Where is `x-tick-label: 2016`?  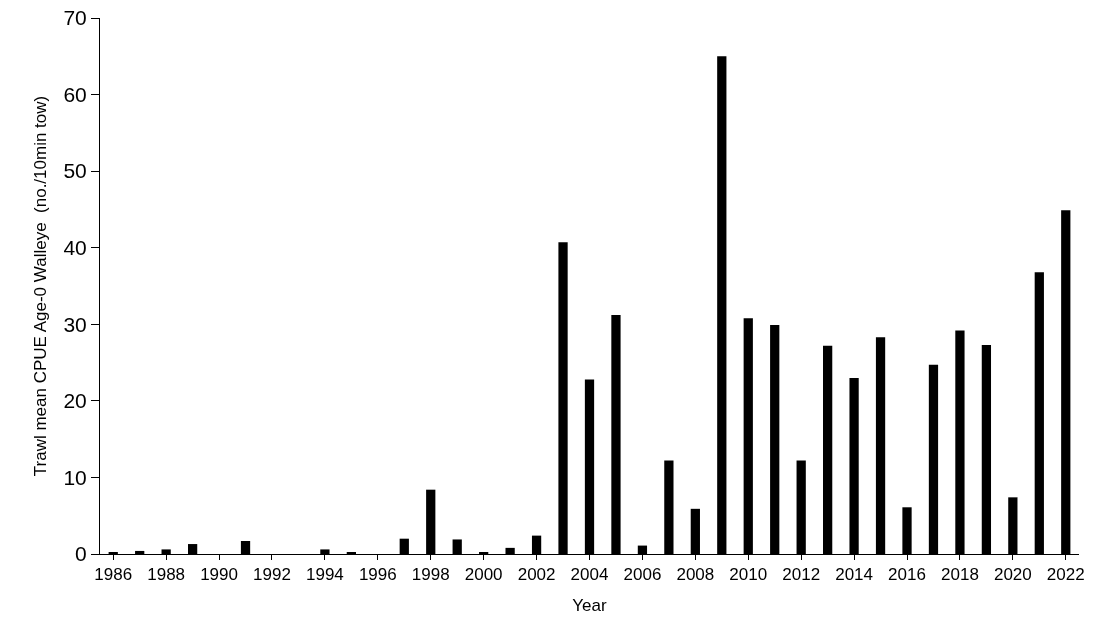 x-tick-label: 2016 is located at coordinates (907, 575).